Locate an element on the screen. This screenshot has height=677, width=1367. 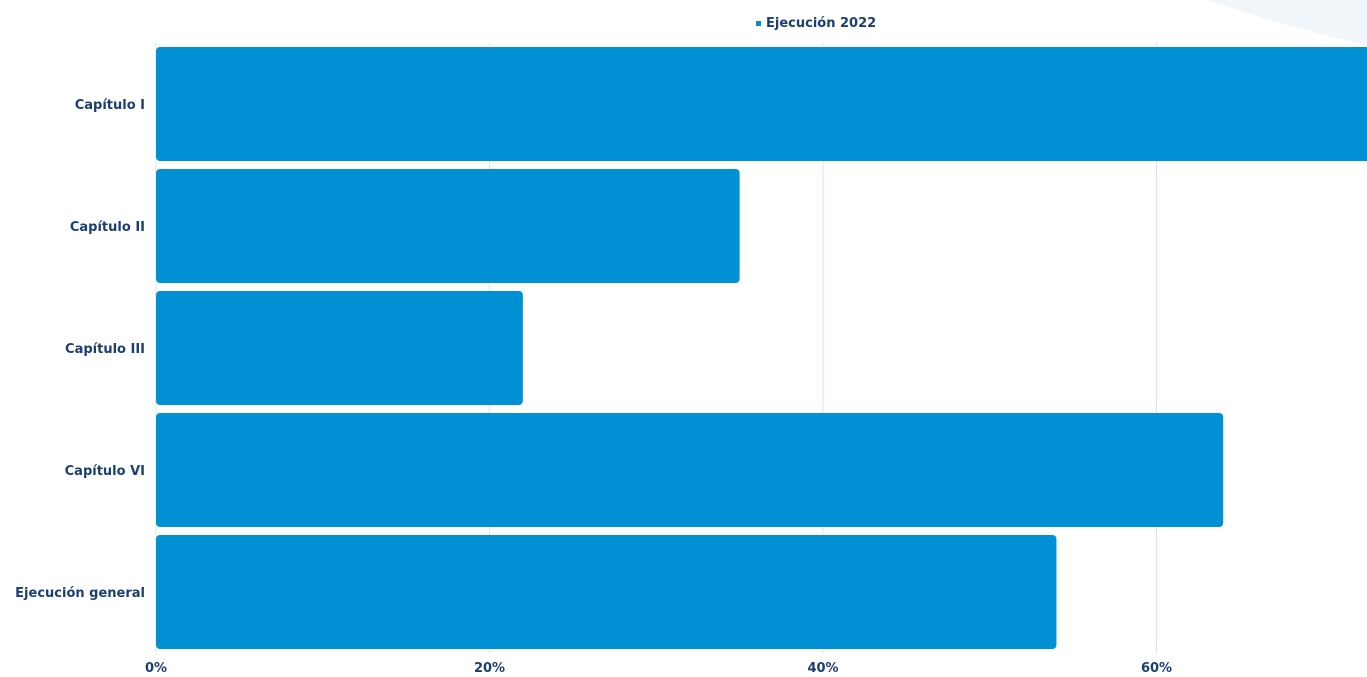
tick-label: 20% is located at coordinates (489, 668).